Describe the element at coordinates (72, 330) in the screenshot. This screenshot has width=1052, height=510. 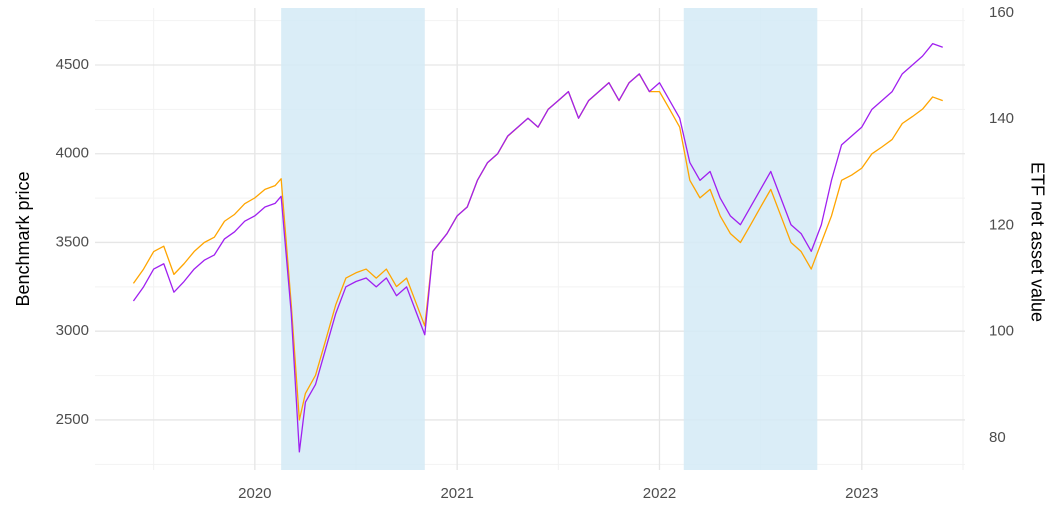
I see `y-tick-label: 3000` at that location.